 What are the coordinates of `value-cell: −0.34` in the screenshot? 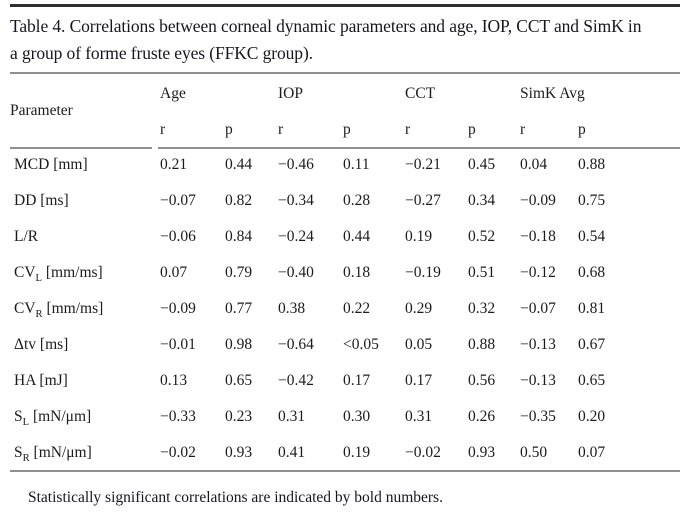 It's located at (296, 200).